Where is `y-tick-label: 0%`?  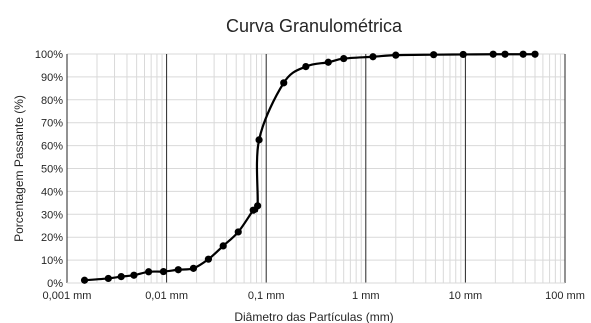
y-tick-label: 0% is located at coordinates (55, 284).